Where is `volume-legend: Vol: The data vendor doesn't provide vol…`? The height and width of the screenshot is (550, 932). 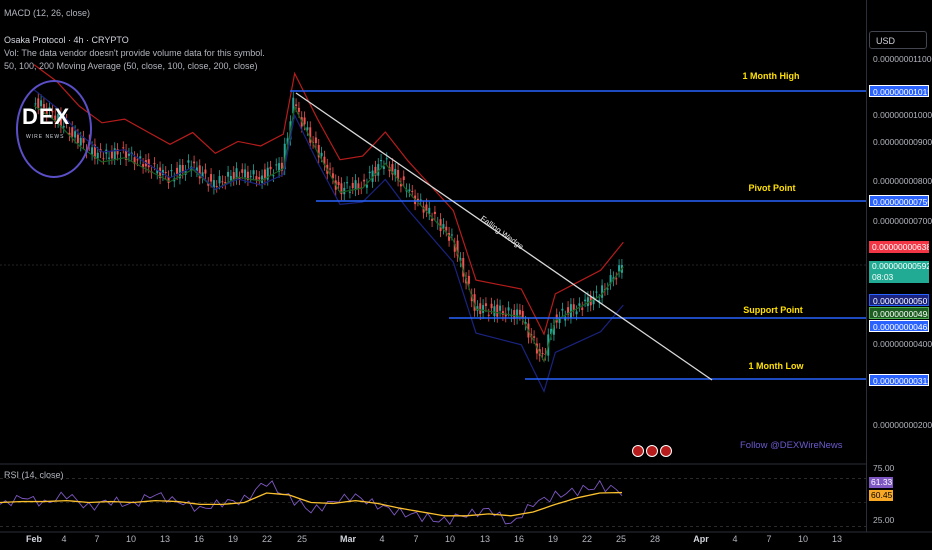
volume-legend: Vol: The data vendor doesn't provide vol… is located at coordinates (134, 53).